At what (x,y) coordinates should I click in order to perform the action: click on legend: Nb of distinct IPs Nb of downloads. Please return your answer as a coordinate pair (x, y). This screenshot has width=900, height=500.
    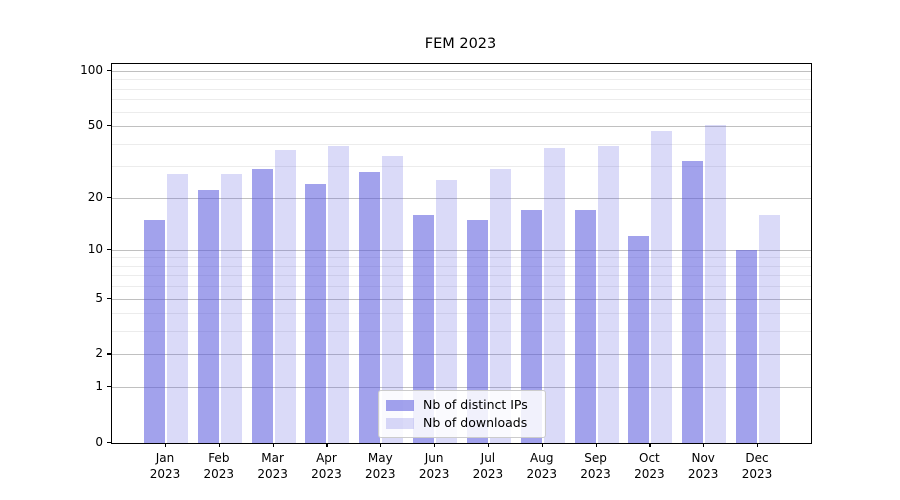
    Looking at the image, I should click on (462, 414).